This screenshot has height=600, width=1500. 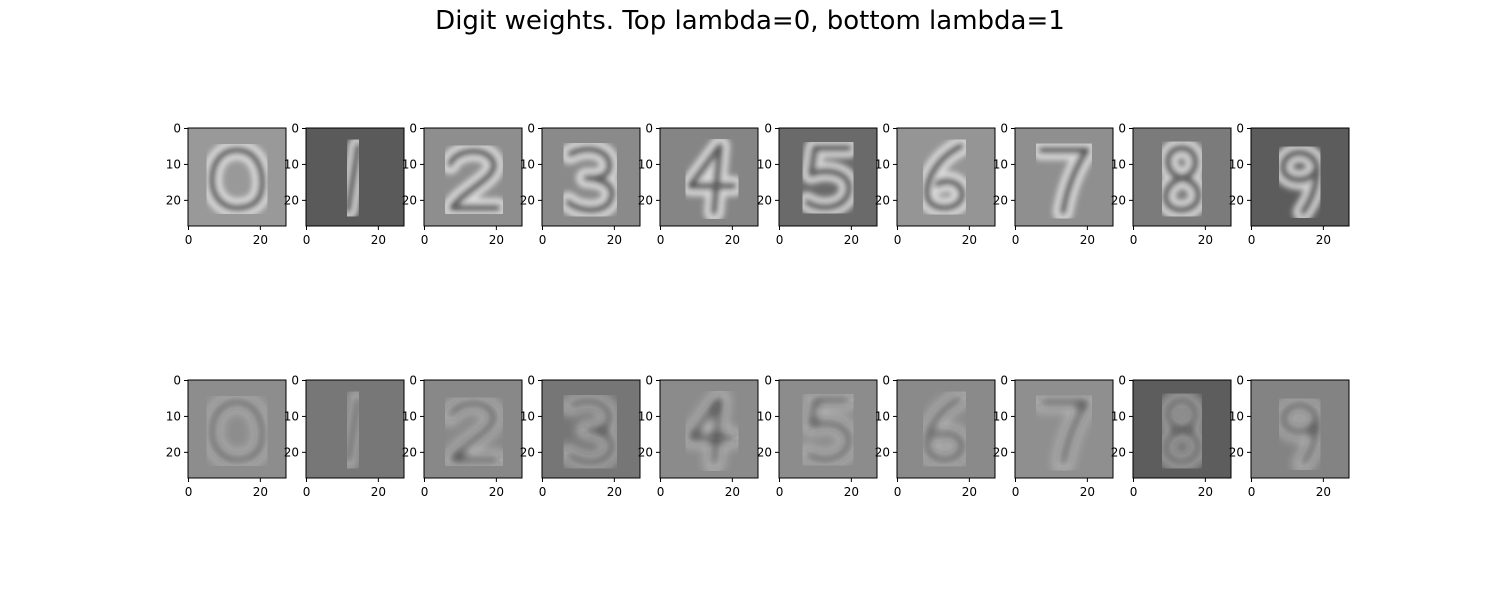 I want to click on weight-panel-row0-digit-0: 0 10 20 0 20, so click(x=226, y=184).